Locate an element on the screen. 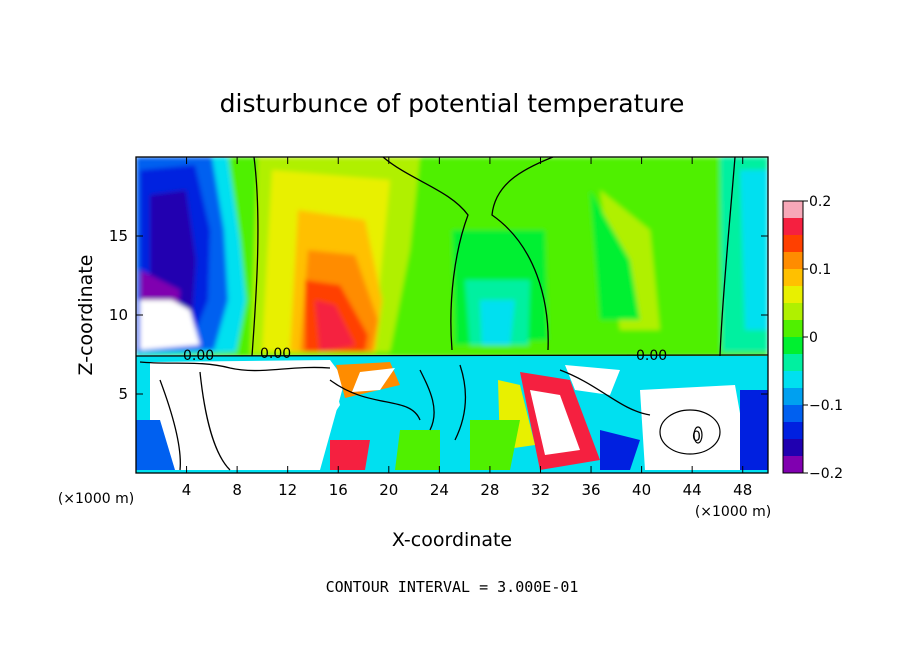 The height and width of the screenshot is (654, 904). x-tick-label: 36 is located at coordinates (590, 490).